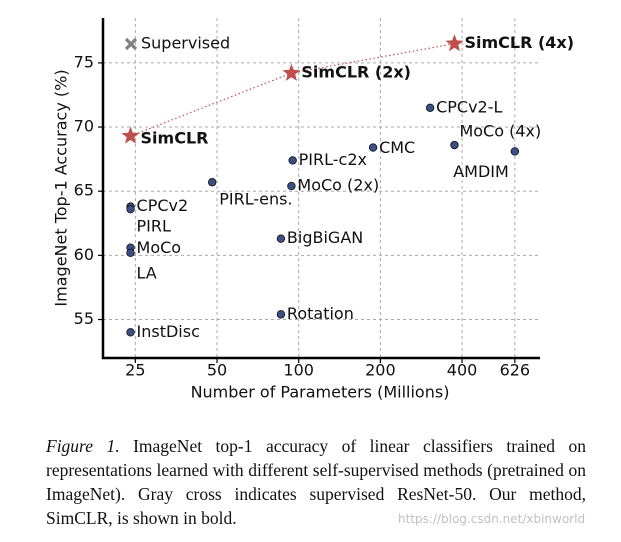 Image resolution: width=621 pixels, height=542 pixels. I want to click on x-tick-label: 400, so click(462, 370).